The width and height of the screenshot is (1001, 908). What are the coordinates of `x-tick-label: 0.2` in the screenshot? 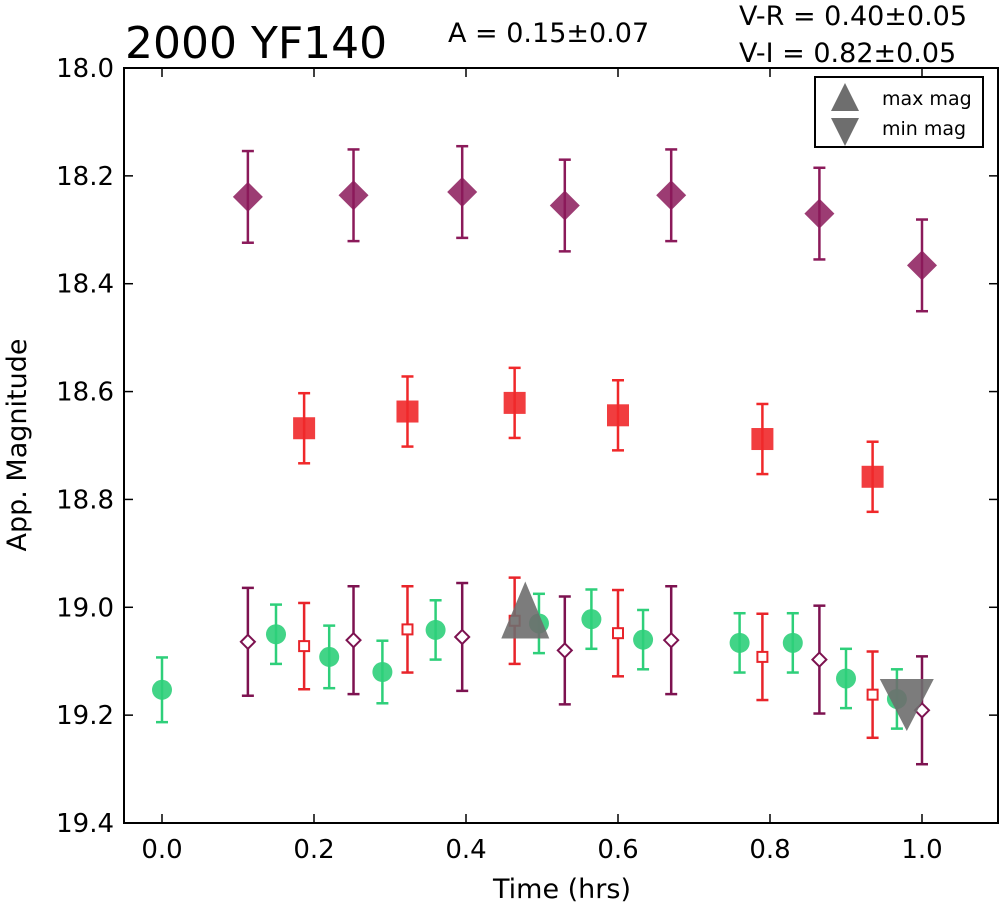 It's located at (313, 850).